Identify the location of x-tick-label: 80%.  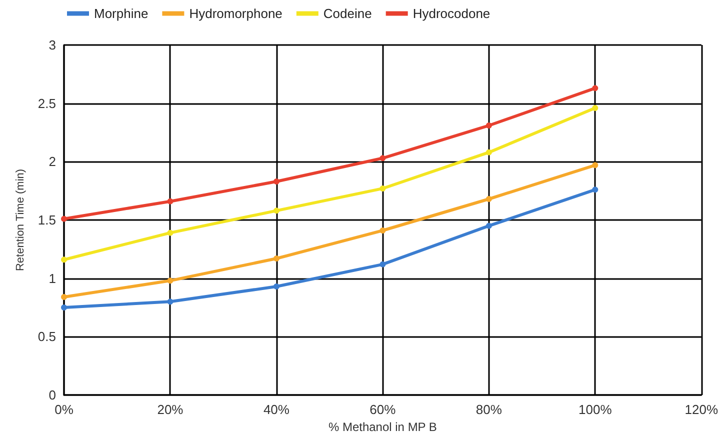
(489, 409).